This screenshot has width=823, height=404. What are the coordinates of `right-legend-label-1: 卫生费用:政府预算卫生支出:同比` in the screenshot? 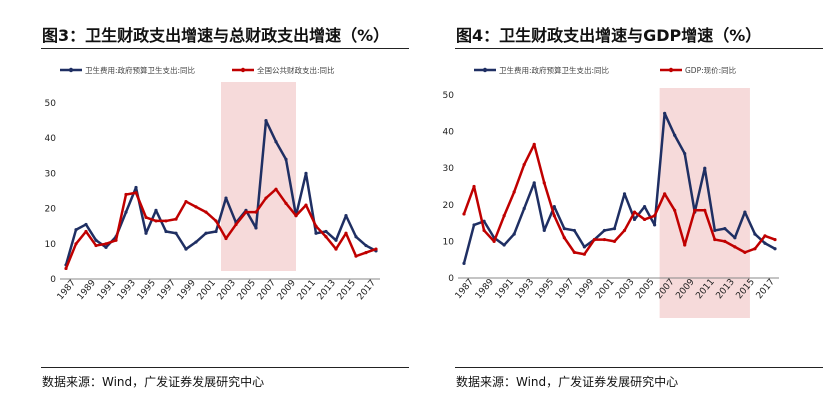 It's located at (554, 70).